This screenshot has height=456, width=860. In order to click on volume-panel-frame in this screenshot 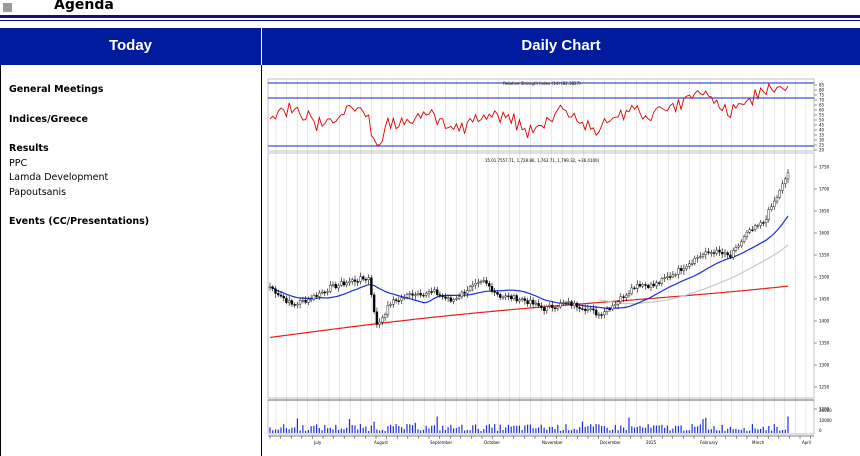, I will do `click(541, 417)`.